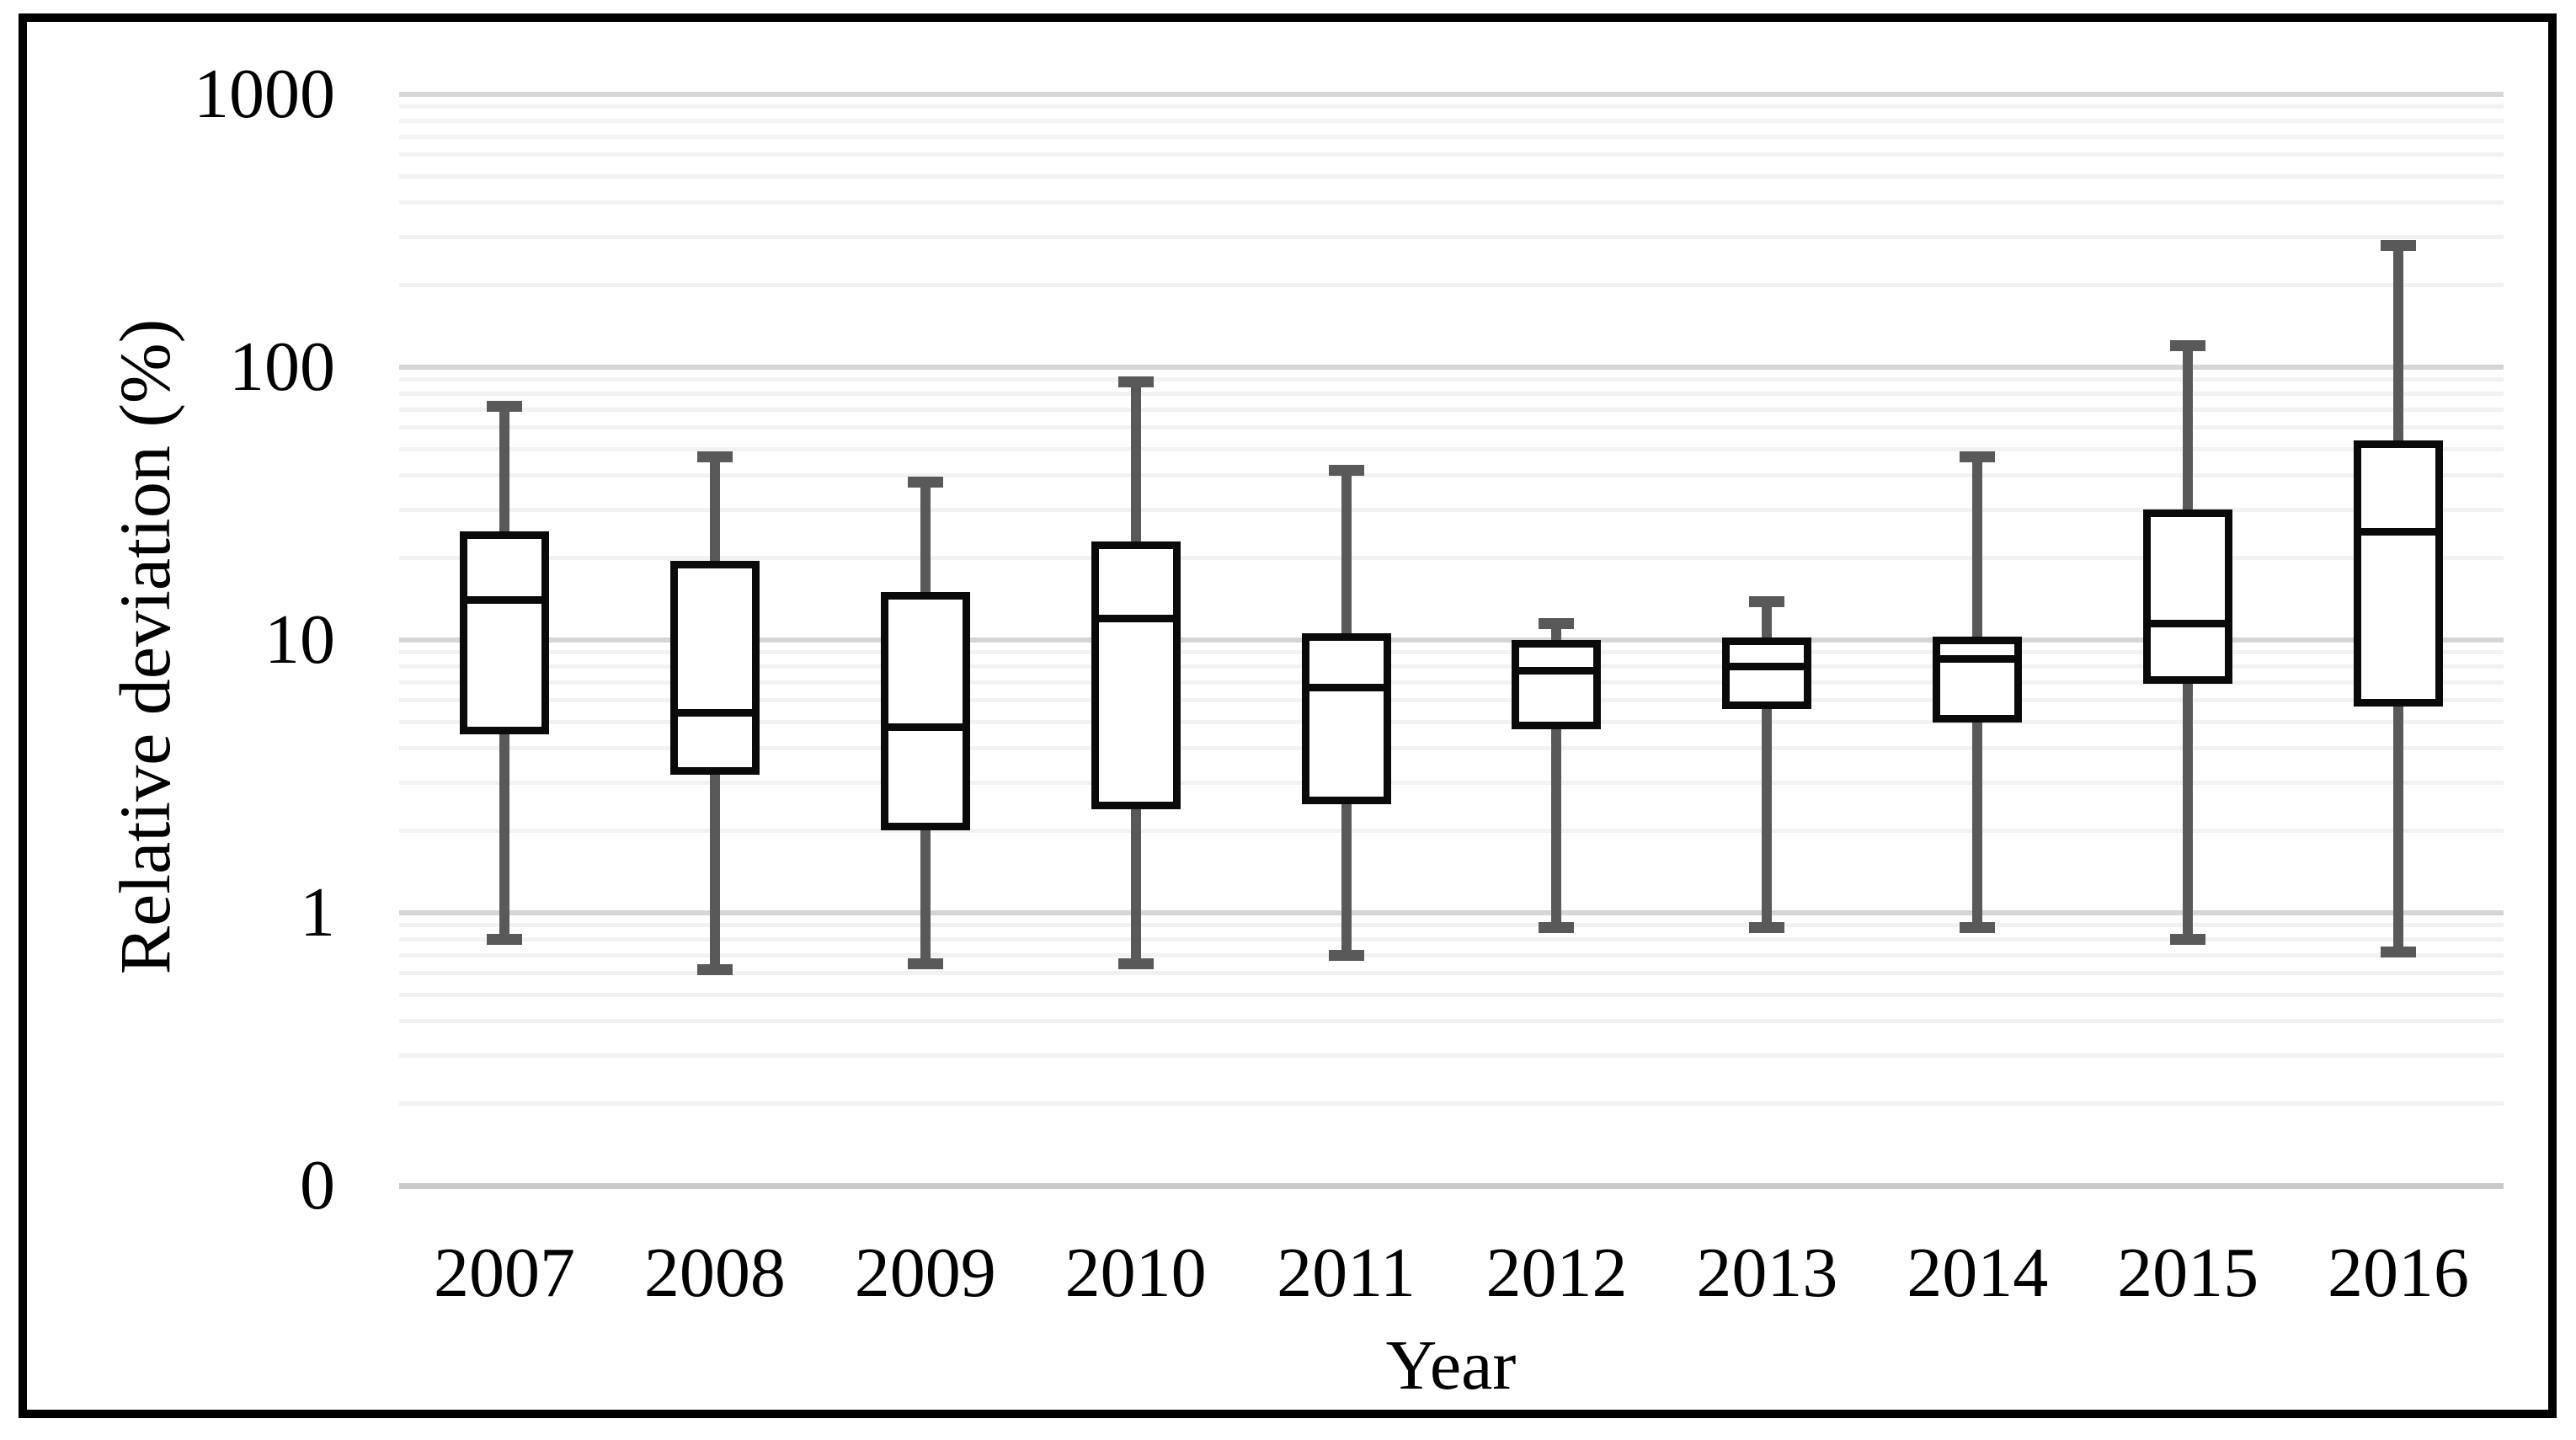 The height and width of the screenshot is (1440, 2576). Describe the element at coordinates (714, 1273) in the screenshot. I see `x-tick-label: 2008` at that location.